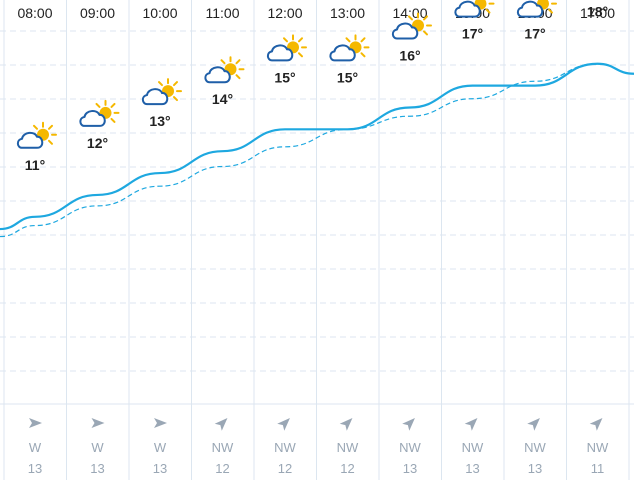  I want to click on temperature-label: 14°, so click(222, 99).